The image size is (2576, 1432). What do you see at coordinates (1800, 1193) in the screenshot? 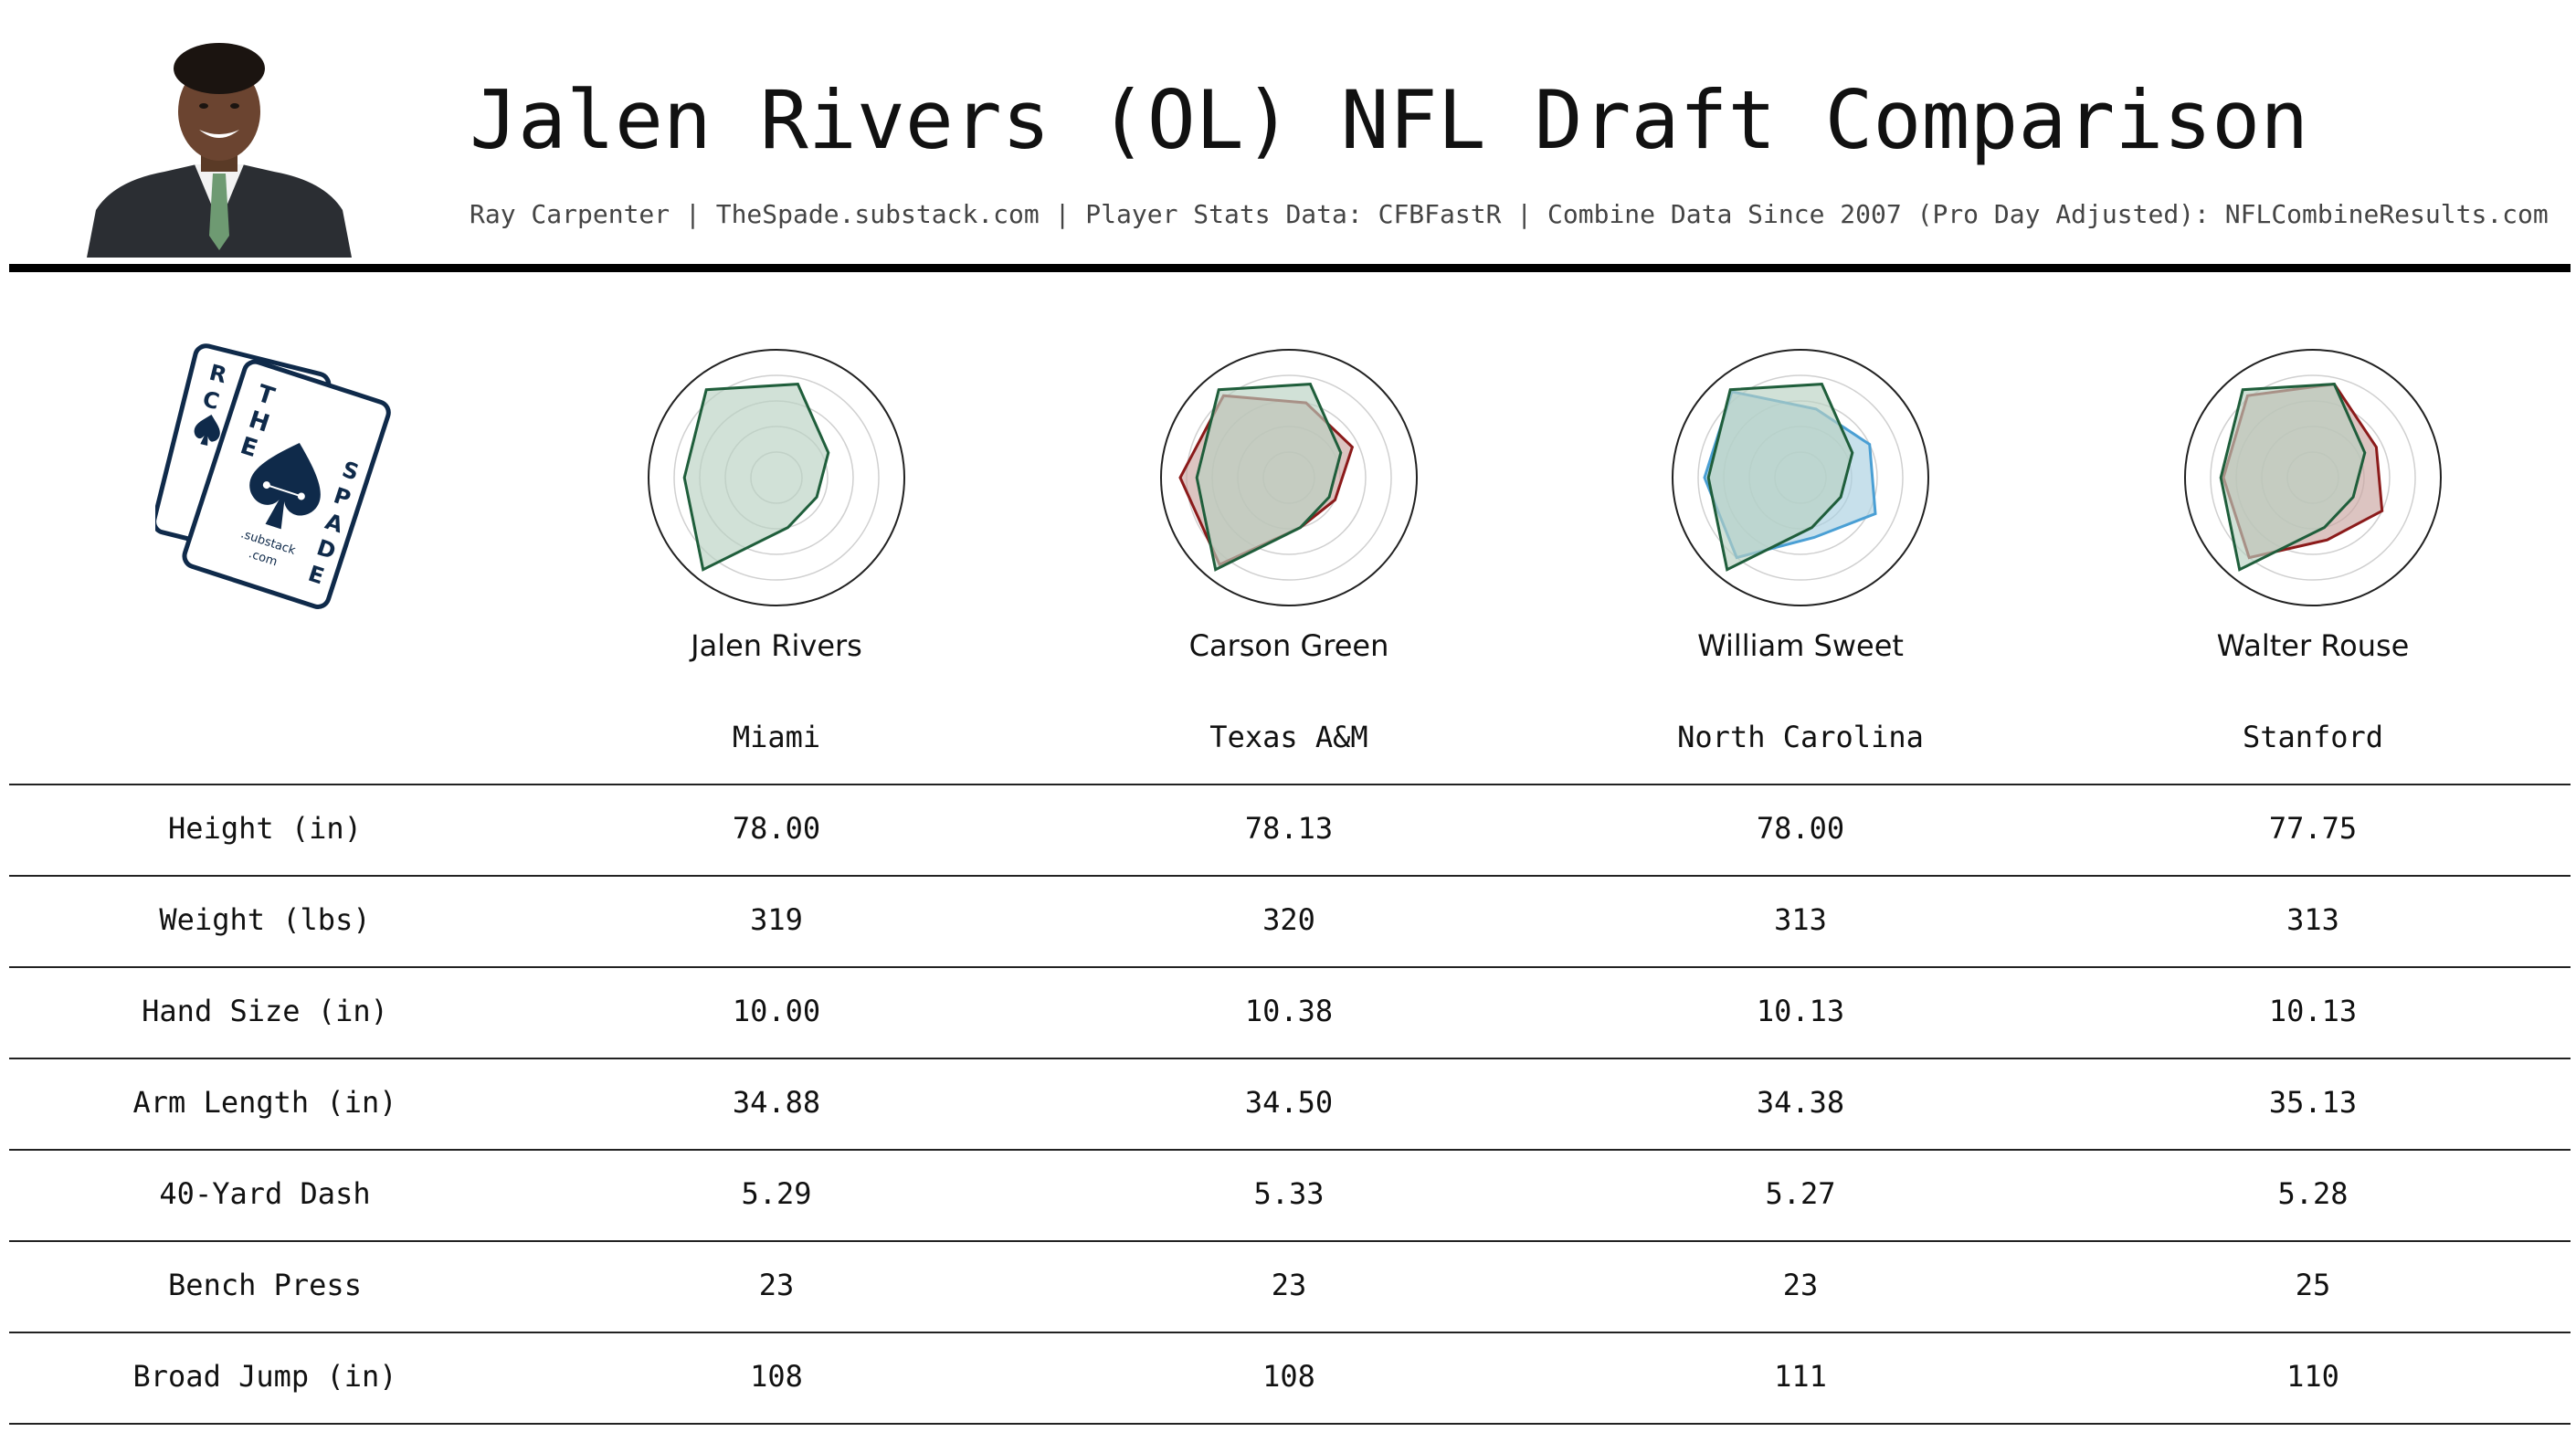
I see `stat-value: 5.27` at bounding box center [1800, 1193].